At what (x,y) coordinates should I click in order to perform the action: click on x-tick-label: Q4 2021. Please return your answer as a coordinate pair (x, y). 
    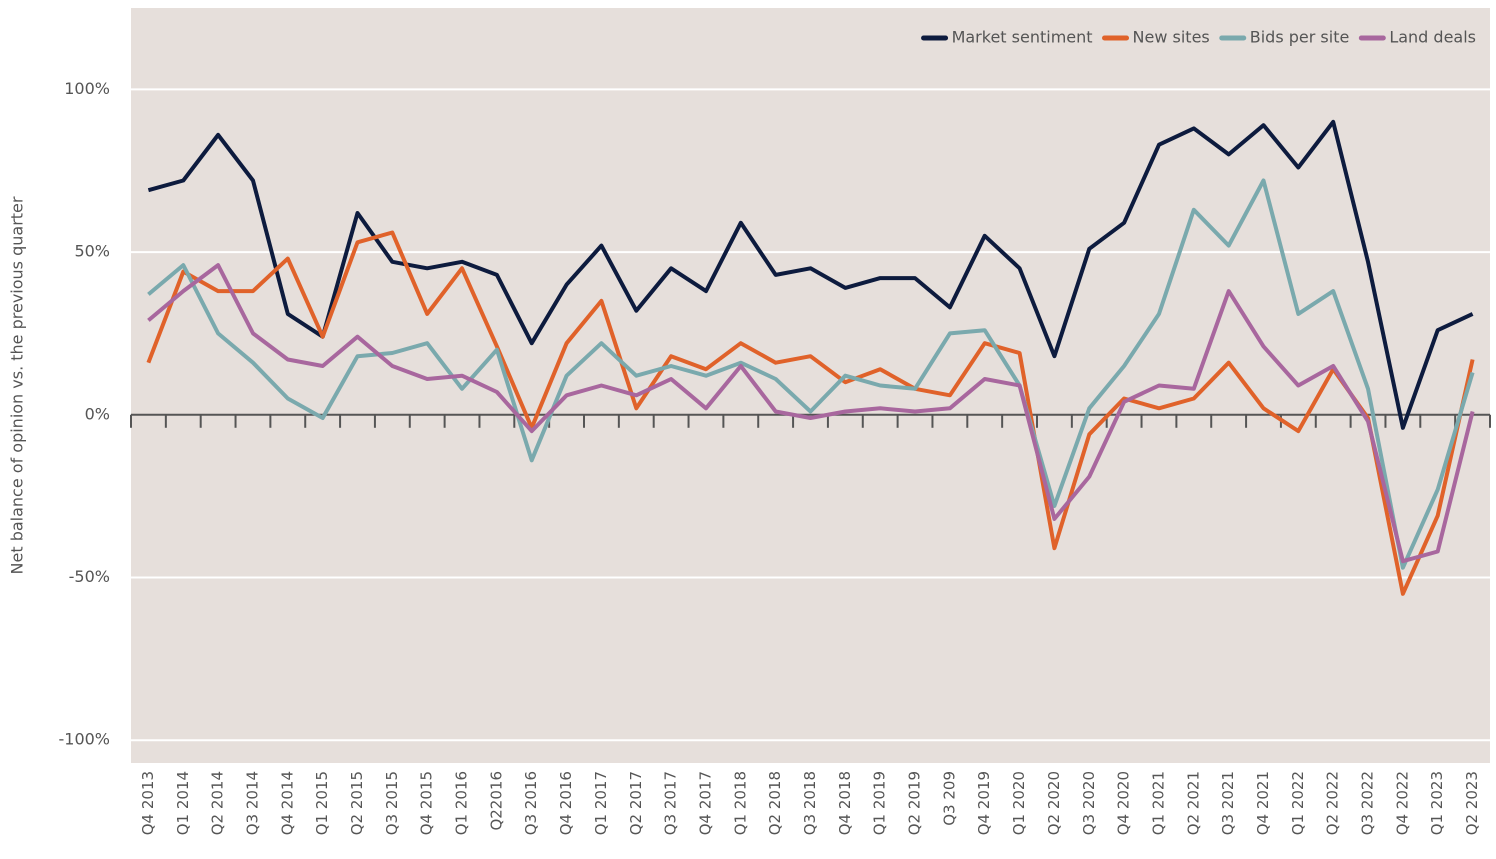
    Looking at the image, I should click on (1263, 803).